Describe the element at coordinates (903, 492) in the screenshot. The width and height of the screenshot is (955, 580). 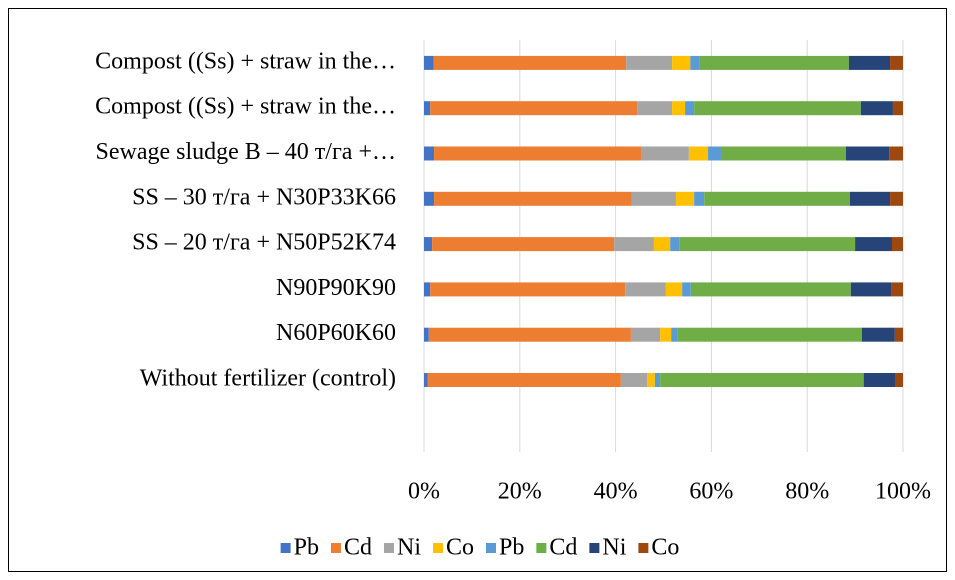
I see `x-tick-label: 100%` at that location.